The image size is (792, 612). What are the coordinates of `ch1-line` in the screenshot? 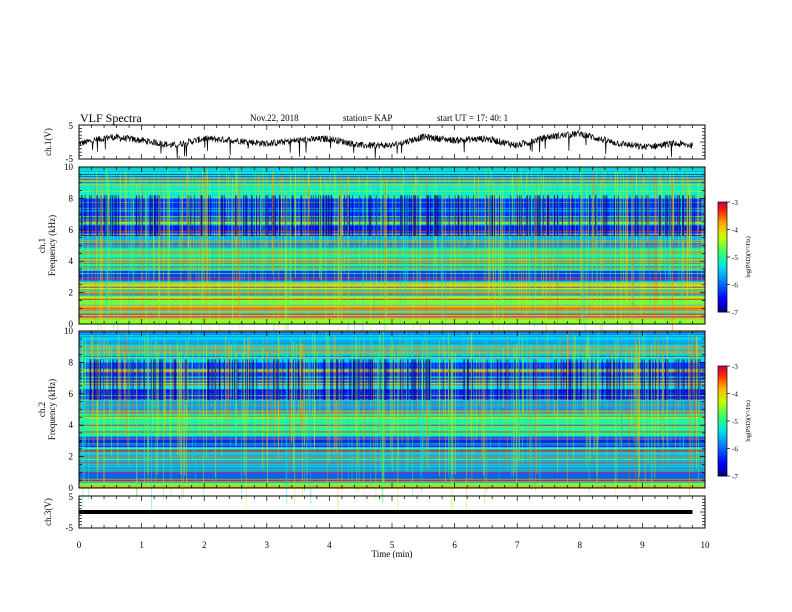 It's located at (392, 299).